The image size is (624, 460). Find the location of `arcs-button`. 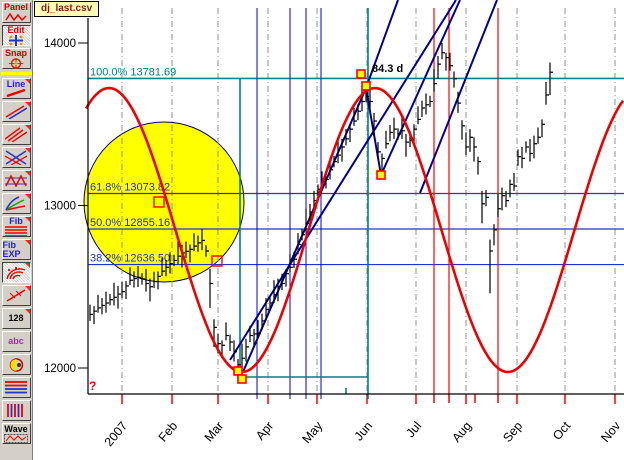

arcs-button is located at coordinates (16, 272).